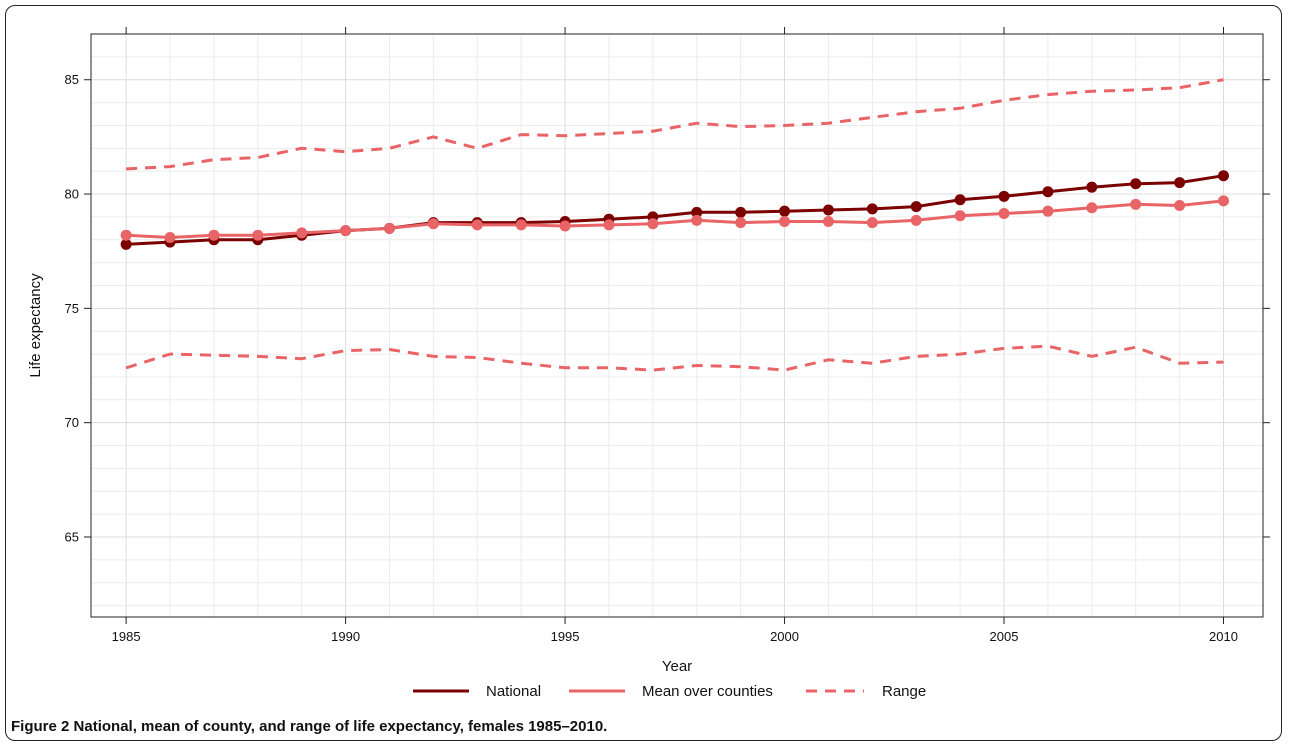 The image size is (1289, 748). What do you see at coordinates (1223, 636) in the screenshot?
I see `x-tick-label: 2010` at bounding box center [1223, 636].